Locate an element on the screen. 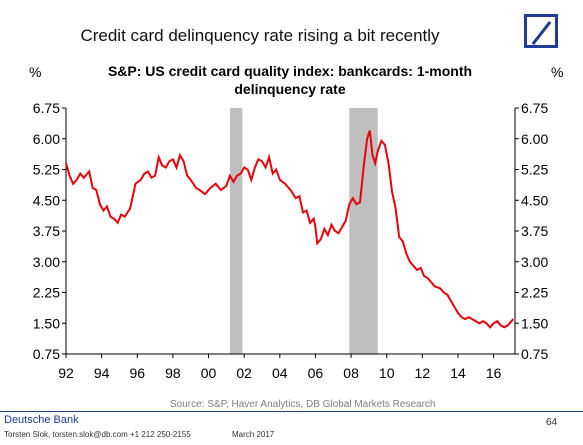 Image resolution: width=583 pixels, height=445 pixels. y-tick-label-left-0: 6.75 is located at coordinates (46, 108).